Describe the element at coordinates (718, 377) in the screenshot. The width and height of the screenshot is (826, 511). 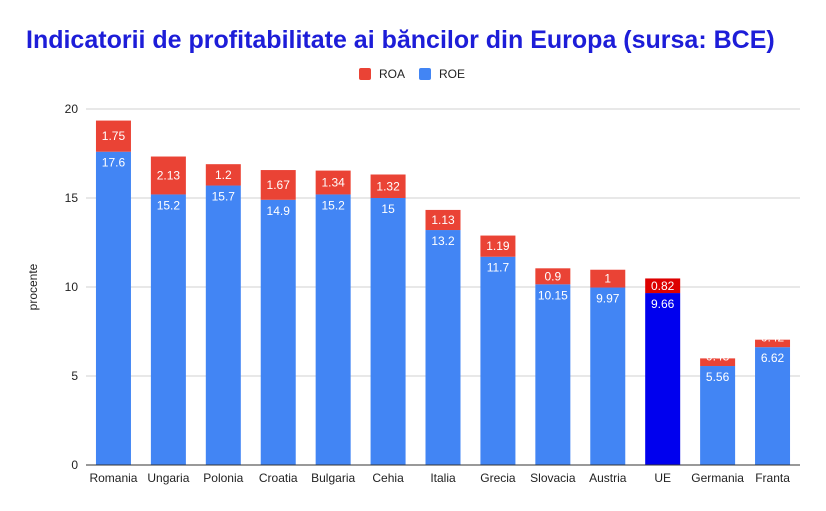
I see `data-label-roe: 5.56` at that location.